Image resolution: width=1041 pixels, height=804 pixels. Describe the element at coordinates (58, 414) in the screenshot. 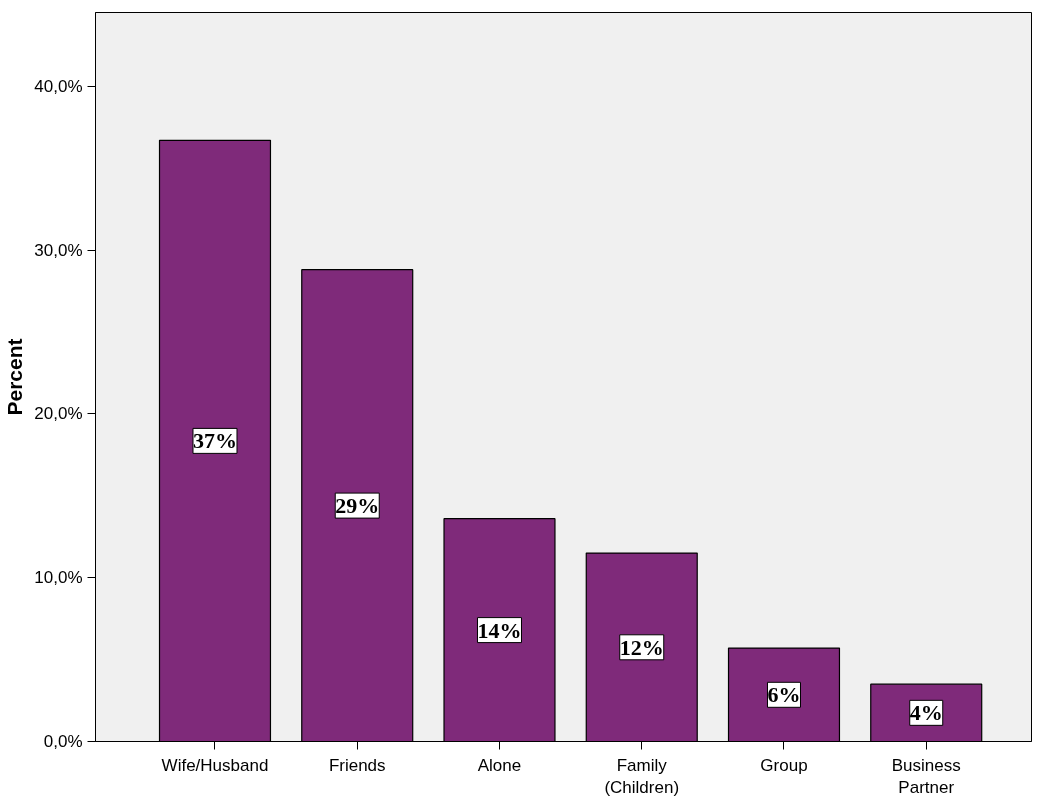

I see `y-tick-label: 20,0%` at that location.